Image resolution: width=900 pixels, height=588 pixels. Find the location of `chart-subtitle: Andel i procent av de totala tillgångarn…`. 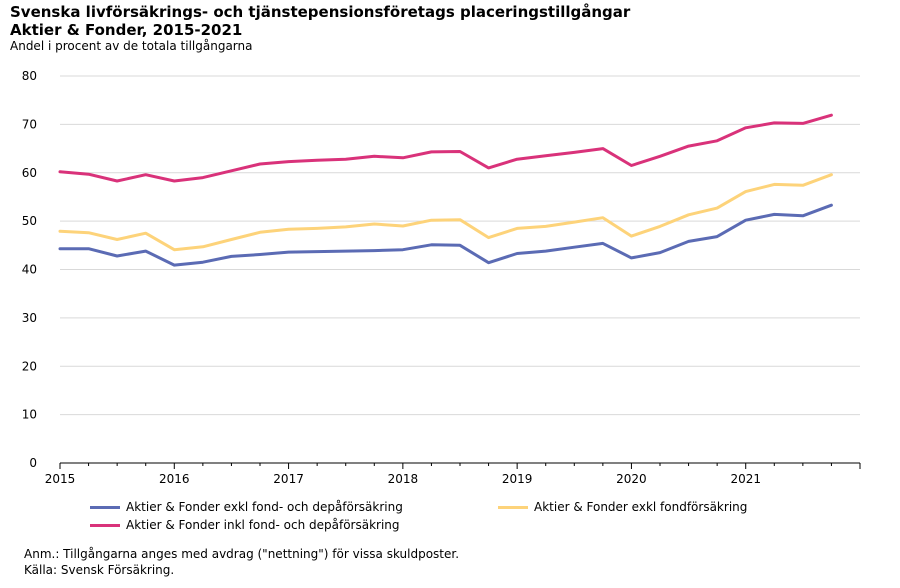

chart-subtitle: Andel i procent av de totala tillgångarn… is located at coordinates (131, 46).